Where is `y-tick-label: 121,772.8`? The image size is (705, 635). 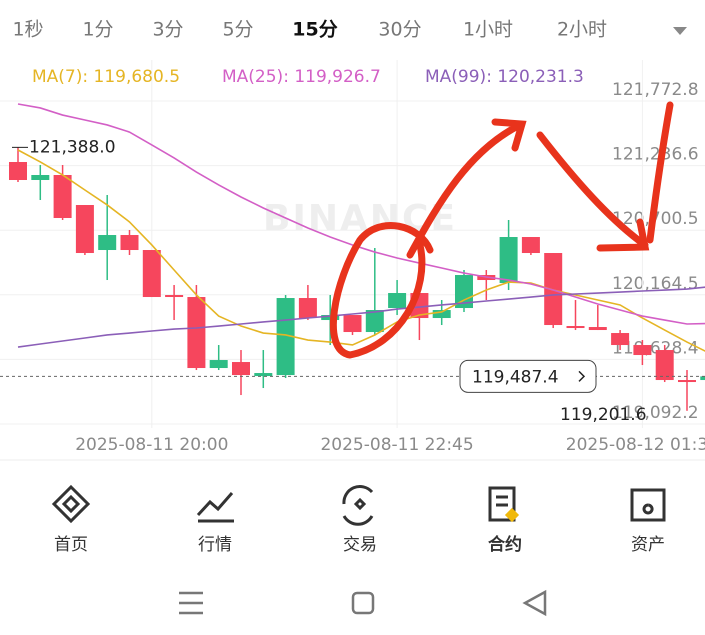 y-tick-label: 121,772.8 is located at coordinates (655, 90).